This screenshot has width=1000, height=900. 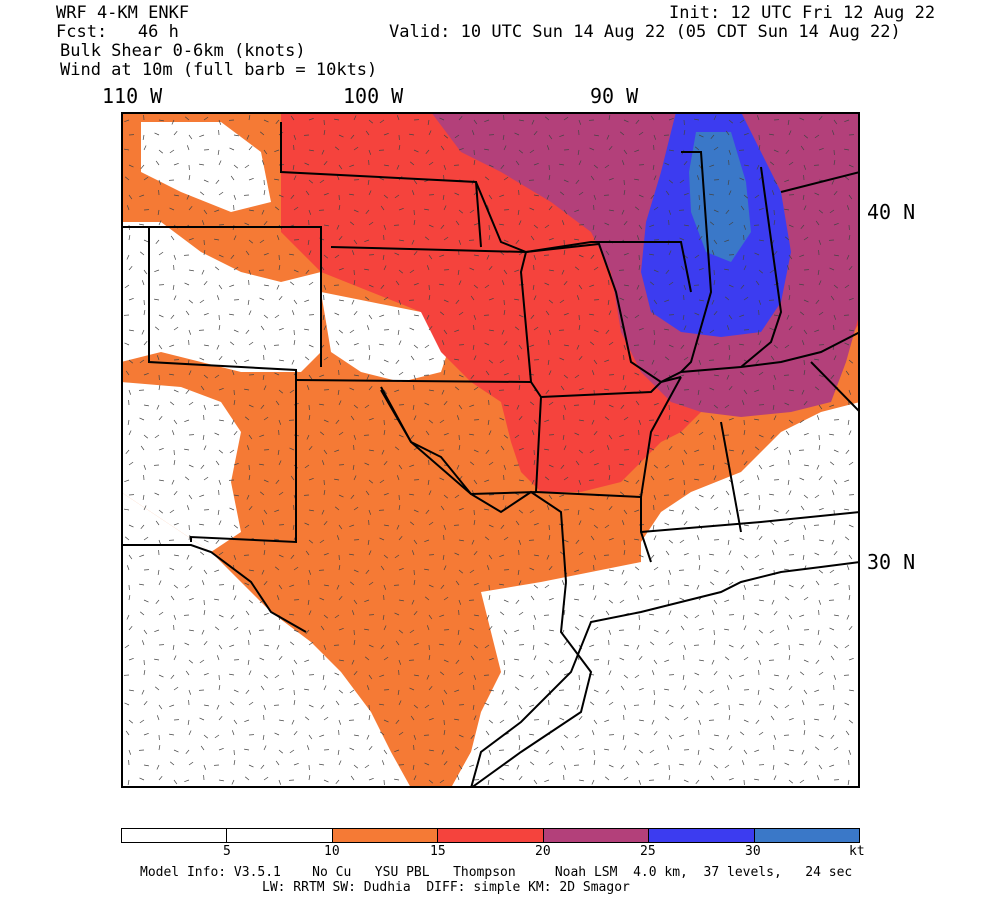 I want to click on colorbar-label-30: 30, so click(x=753, y=851).